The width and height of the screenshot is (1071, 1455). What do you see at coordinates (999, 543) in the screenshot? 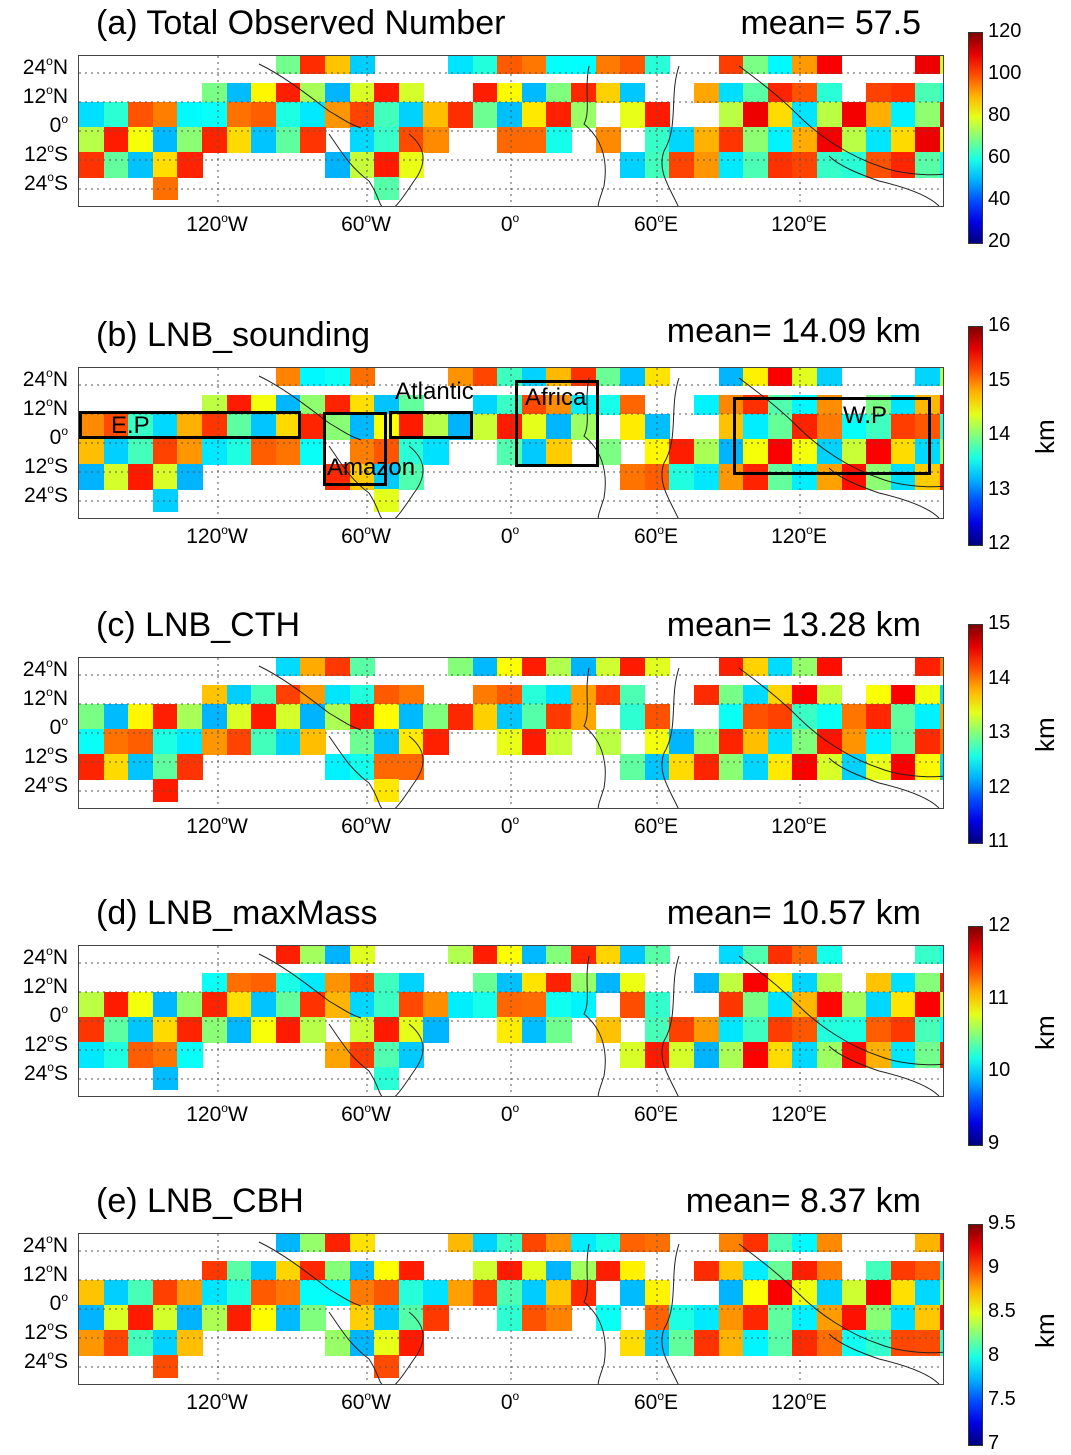
I see `colorbar-tick-label: 12` at bounding box center [999, 543].